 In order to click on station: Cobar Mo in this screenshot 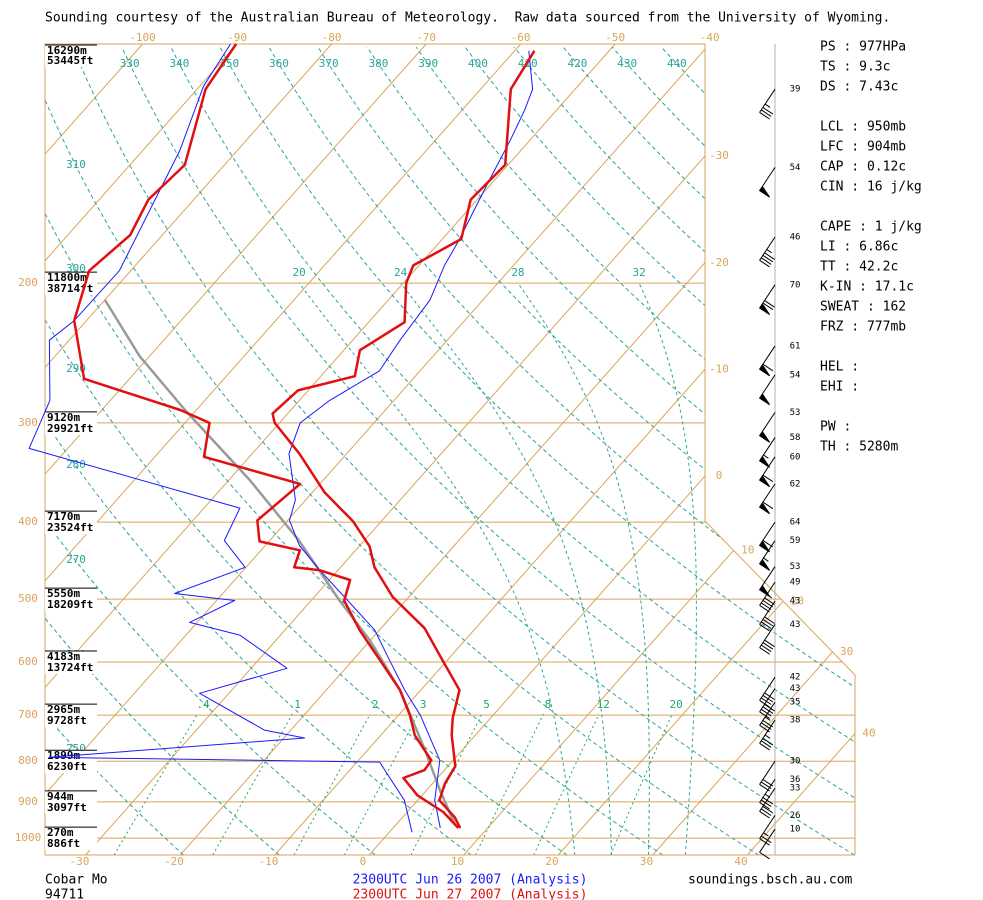, I will do `click(76, 880)`.